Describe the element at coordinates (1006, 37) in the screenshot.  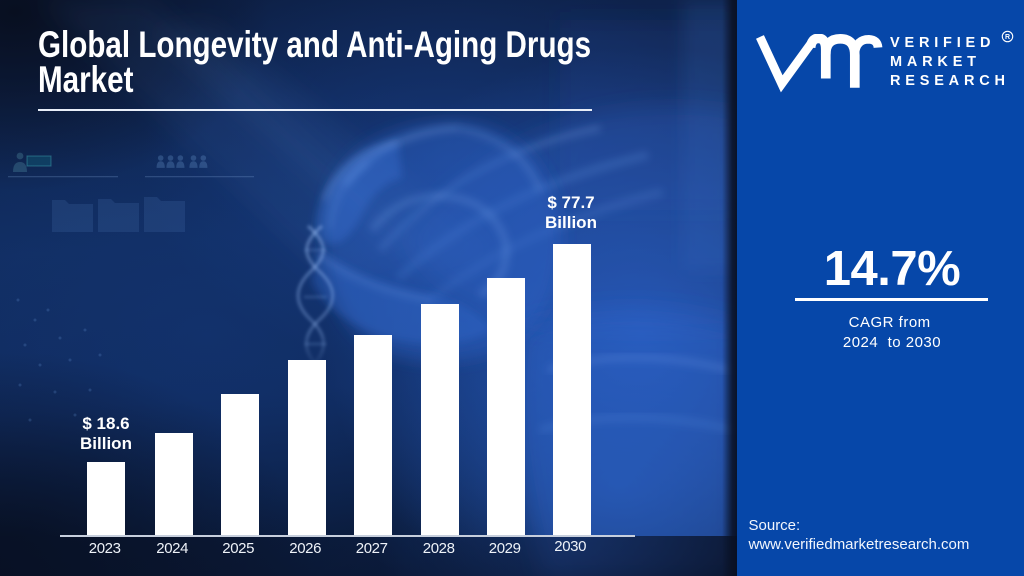
I see `svg-text: R` at that location.